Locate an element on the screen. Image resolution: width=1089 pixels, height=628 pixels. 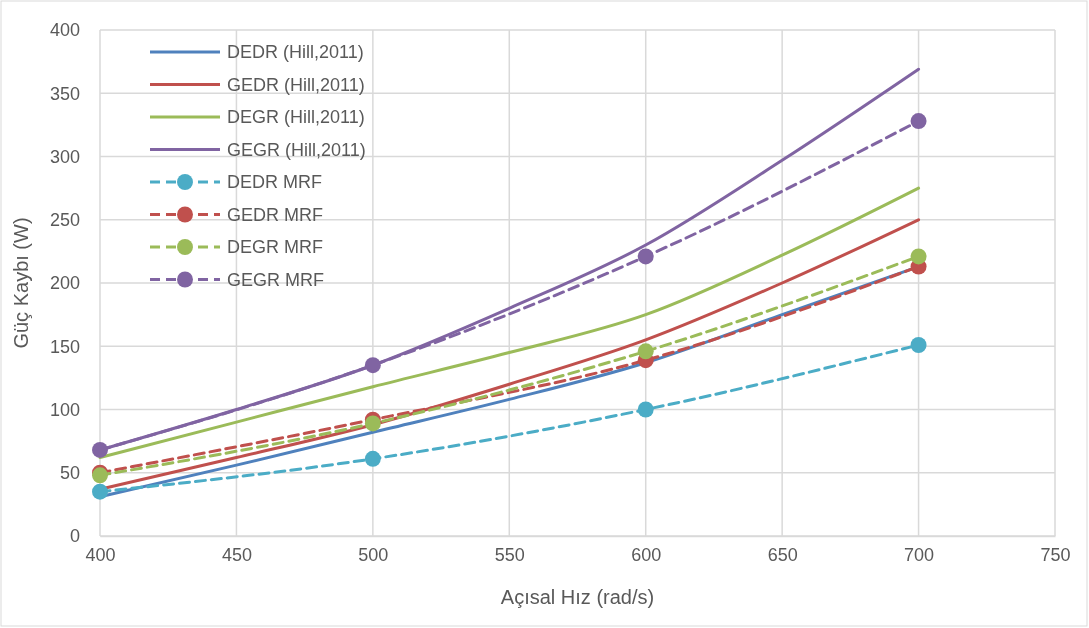
y-tick-label: 150 is located at coordinates (64, 346).